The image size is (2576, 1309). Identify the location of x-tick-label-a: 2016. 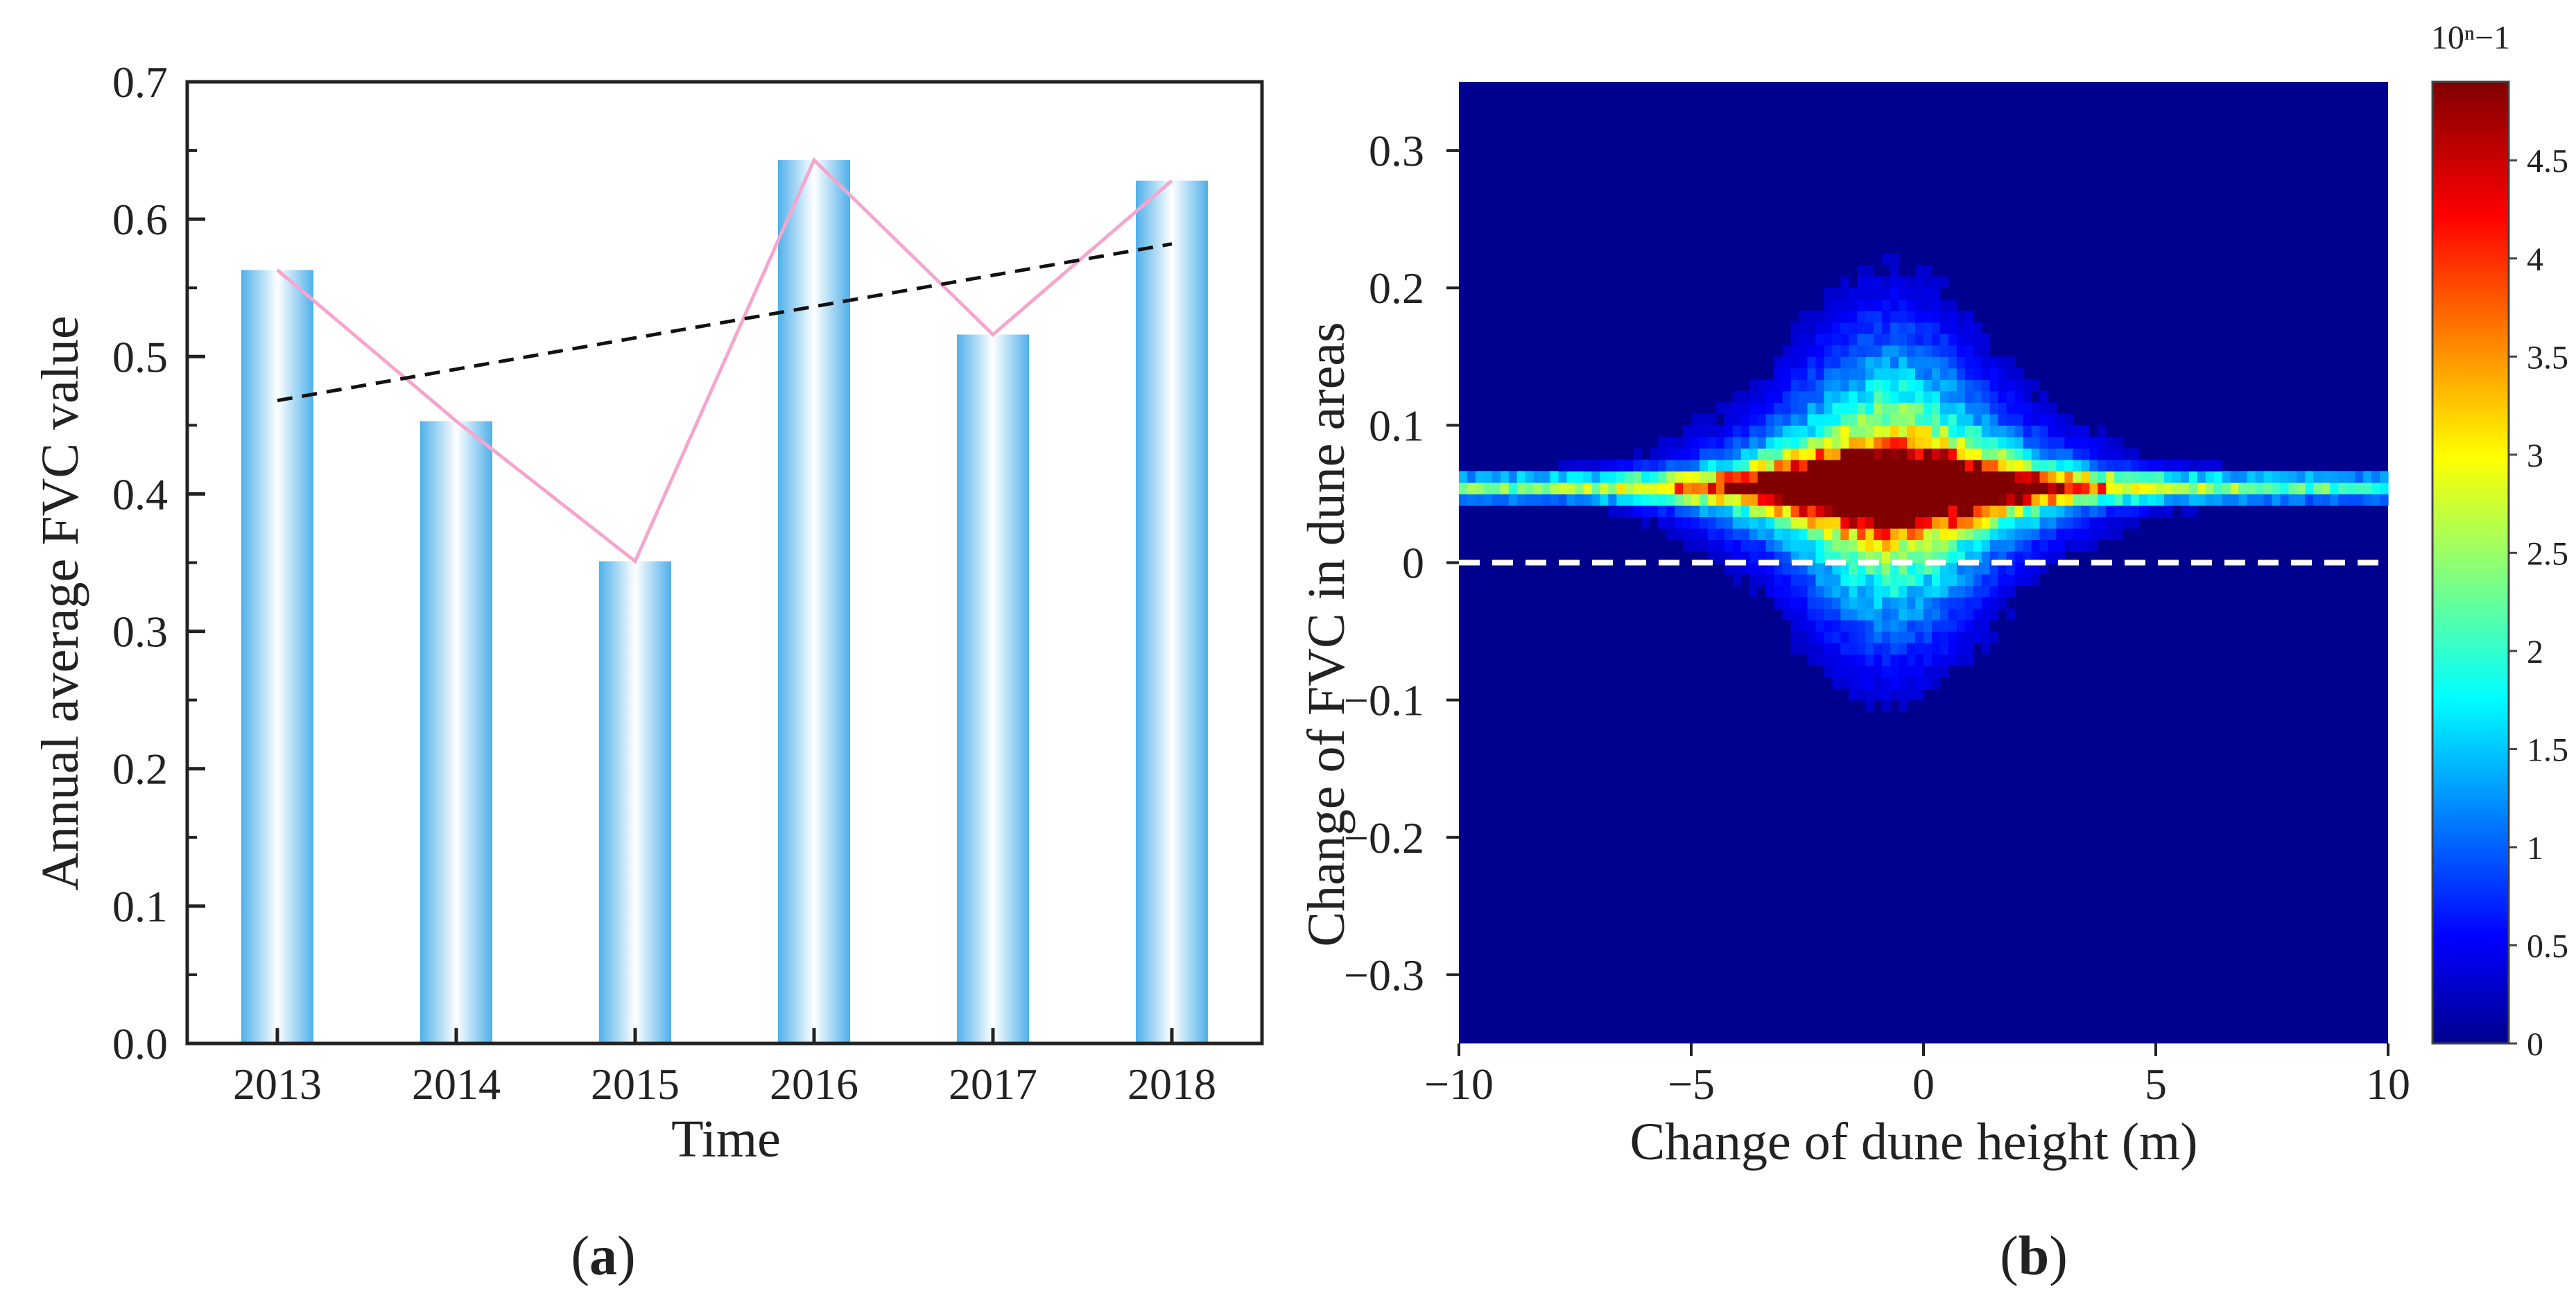
(814, 1084).